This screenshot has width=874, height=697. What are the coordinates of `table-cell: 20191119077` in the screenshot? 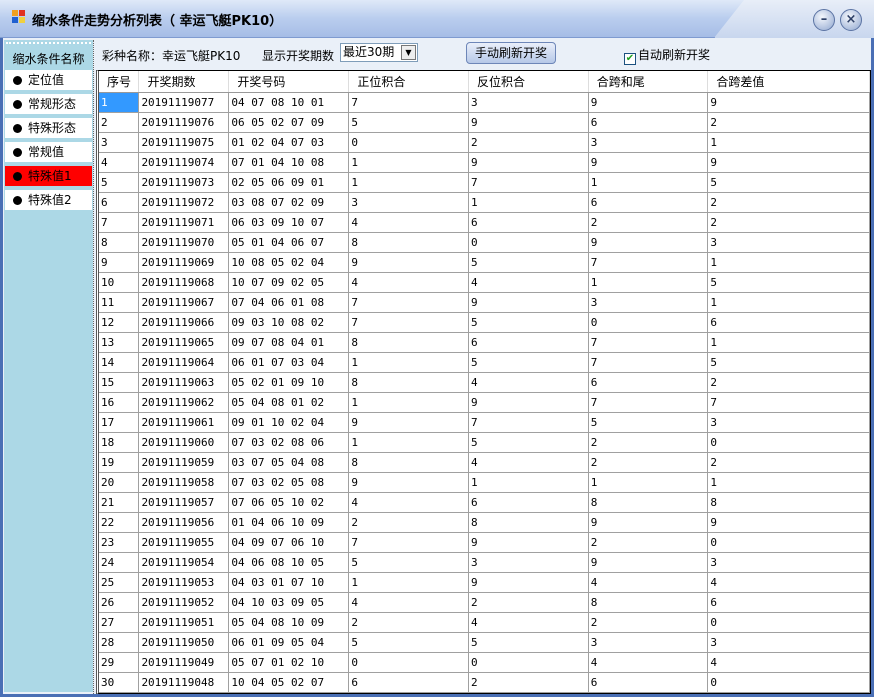 It's located at (184, 102).